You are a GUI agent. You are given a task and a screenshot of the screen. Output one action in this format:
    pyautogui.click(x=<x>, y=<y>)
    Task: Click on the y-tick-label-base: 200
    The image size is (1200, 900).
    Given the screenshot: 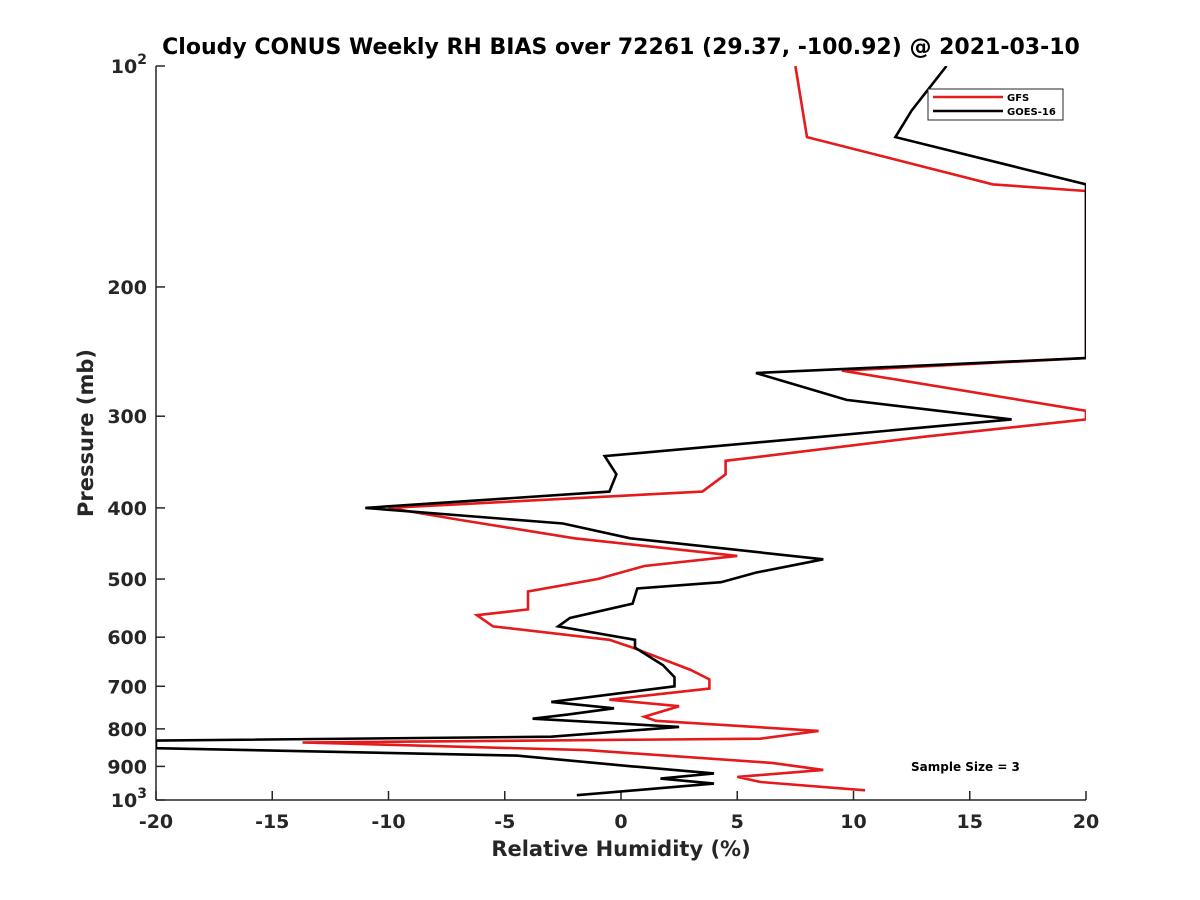 What is the action you would take?
    pyautogui.click(x=127, y=288)
    